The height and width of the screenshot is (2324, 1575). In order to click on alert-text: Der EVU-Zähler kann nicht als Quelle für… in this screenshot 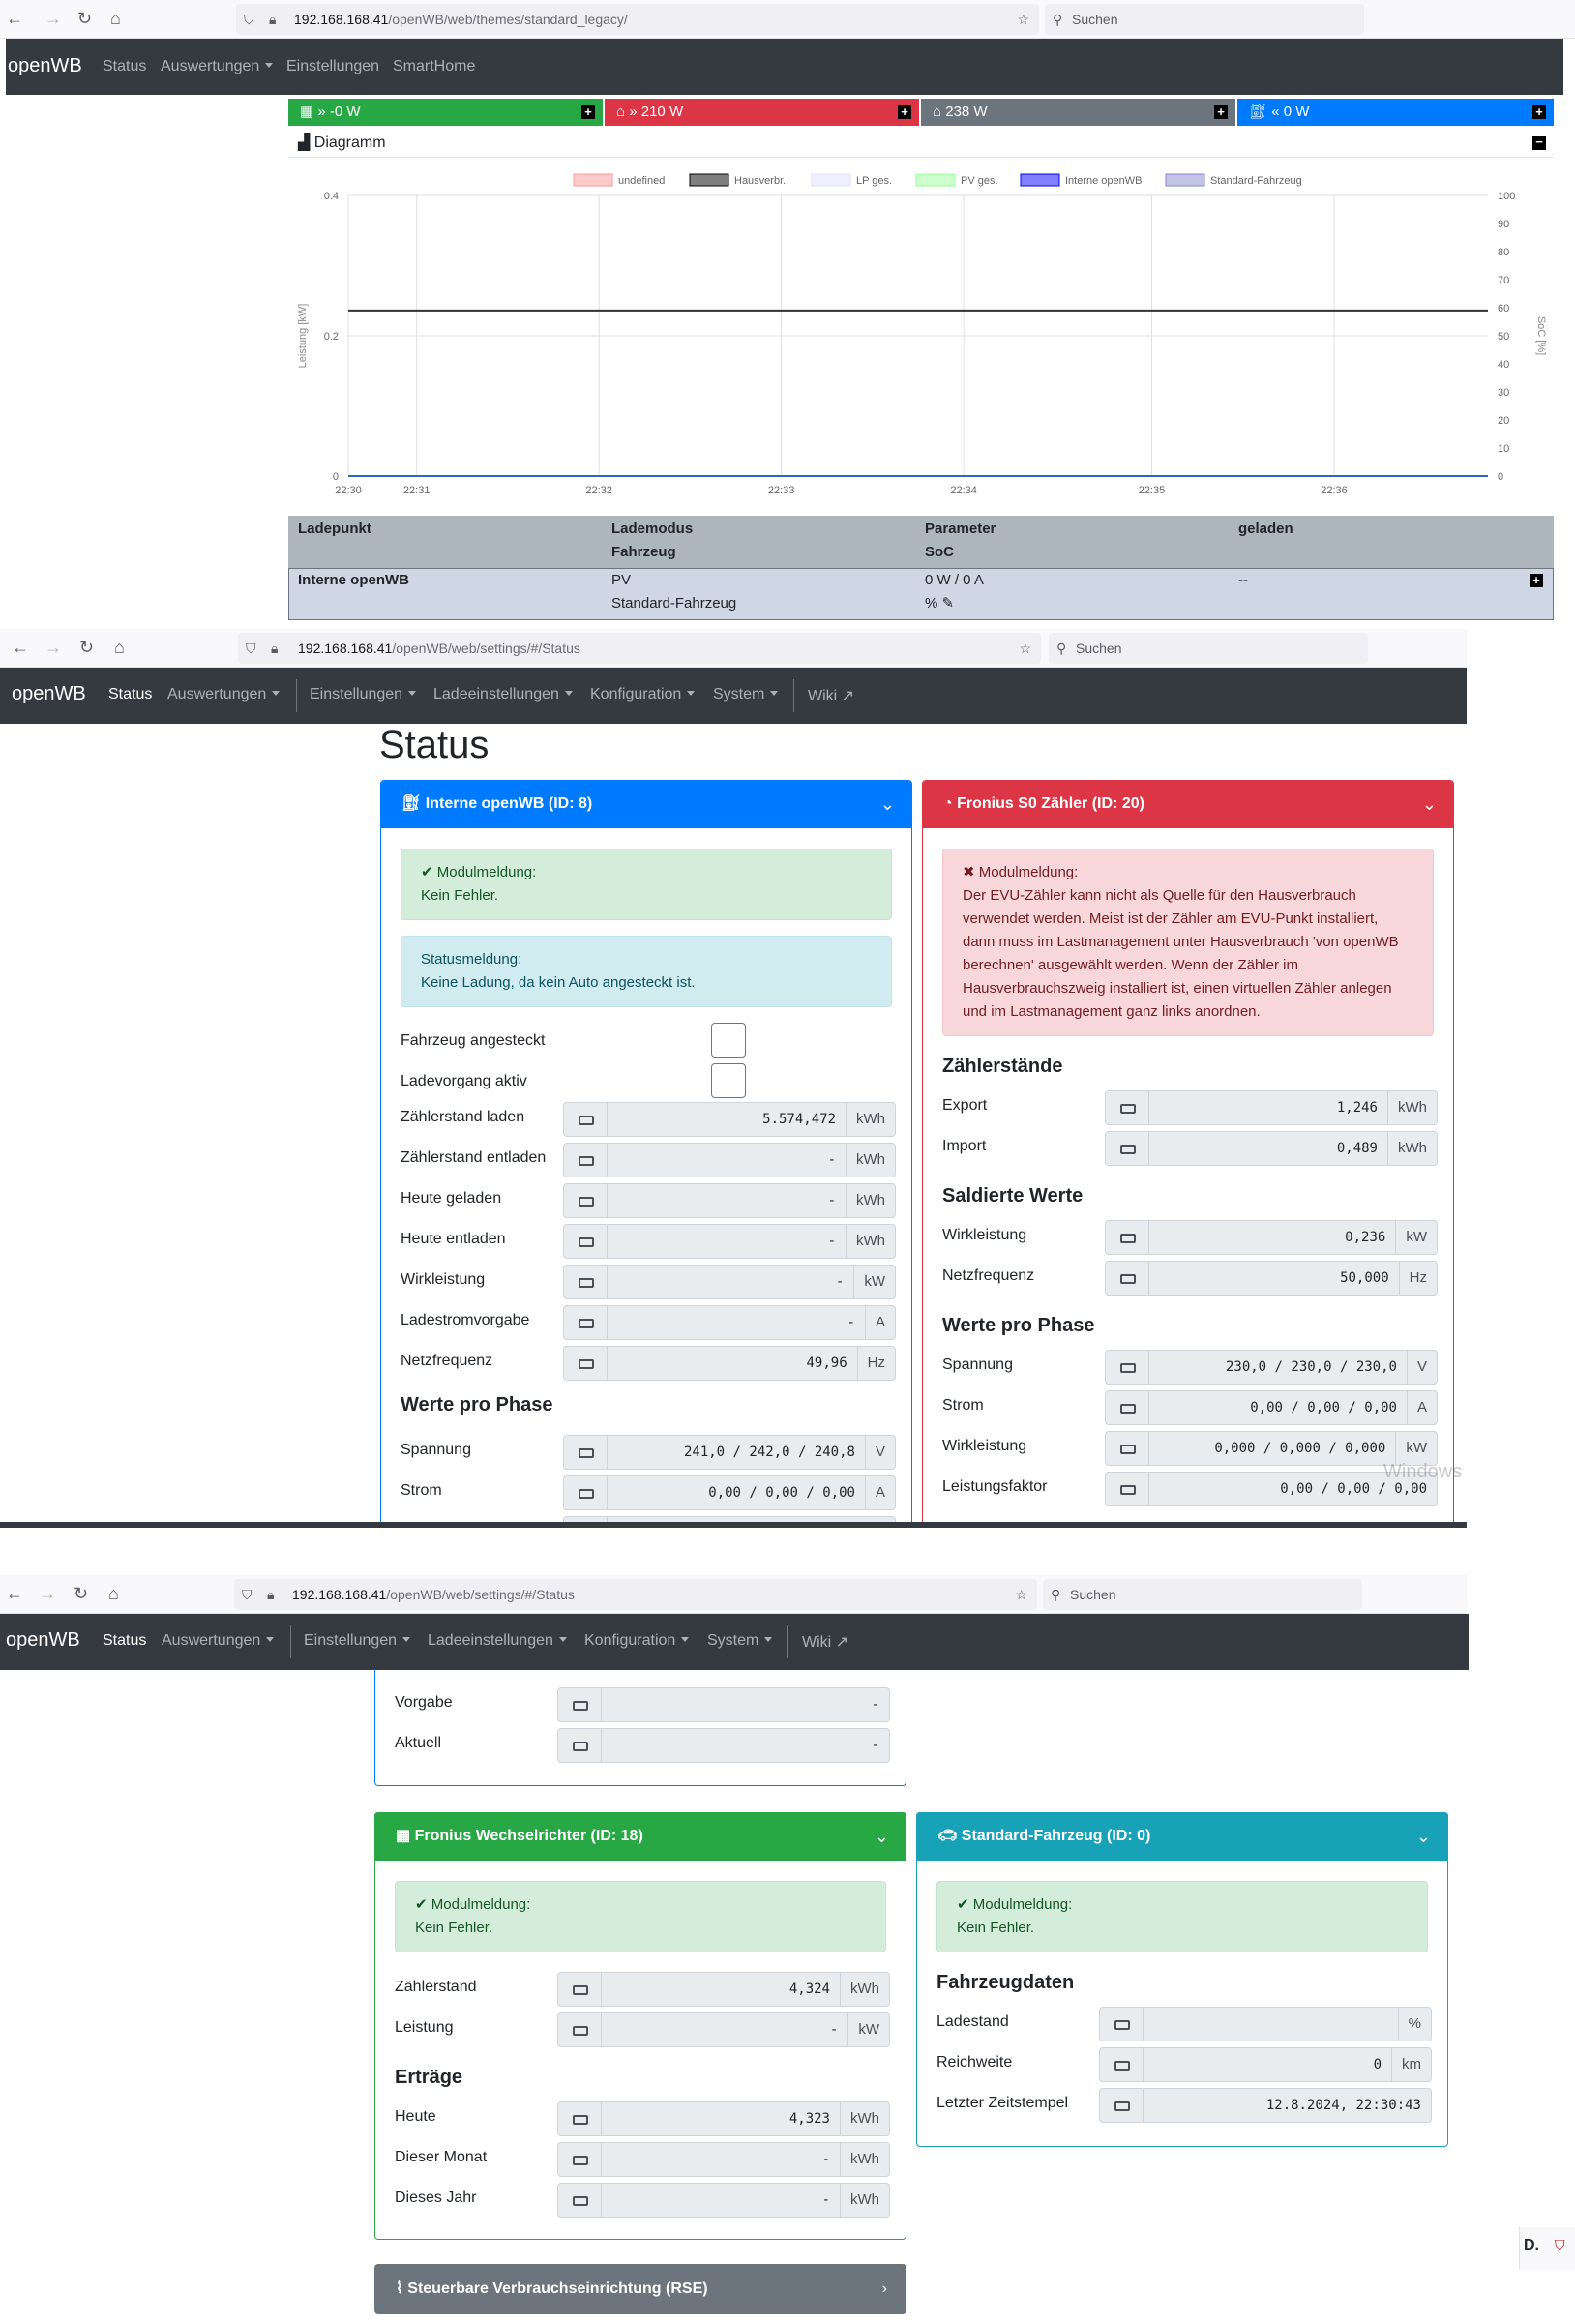, I will do `click(1181, 954)`.